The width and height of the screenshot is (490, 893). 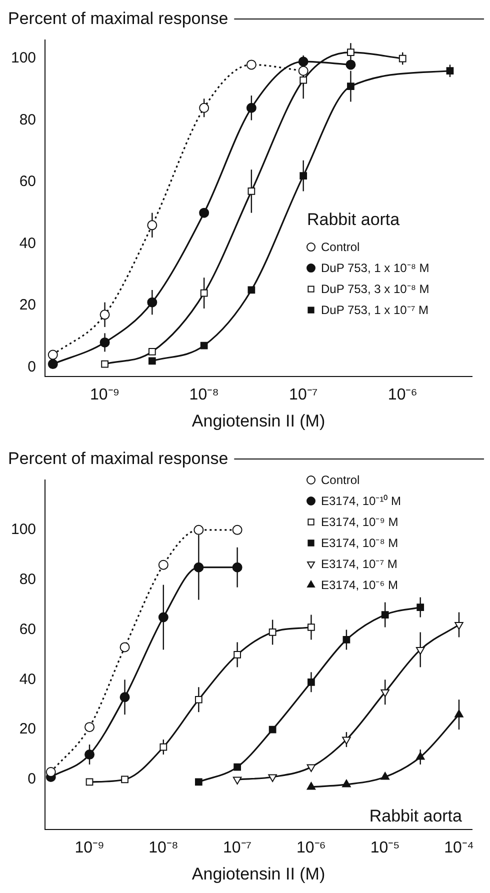 I want to click on legend-label: E3174, 10⁻⁶ M, so click(x=359, y=585).